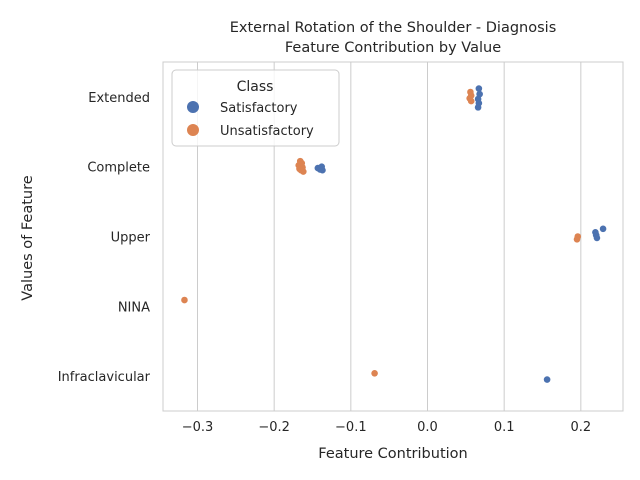 Image resolution: width=640 pixels, height=480 pixels. I want to click on legend-box, so click(255, 108).